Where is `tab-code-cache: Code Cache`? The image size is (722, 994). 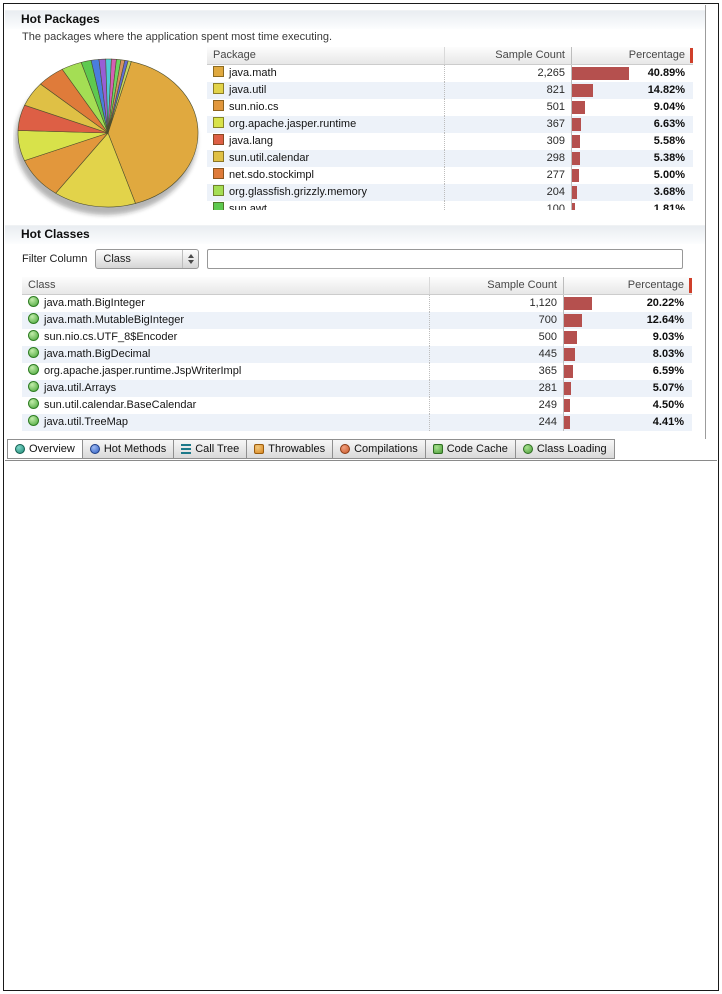 tab-code-cache: Code Cache is located at coordinates (470, 449).